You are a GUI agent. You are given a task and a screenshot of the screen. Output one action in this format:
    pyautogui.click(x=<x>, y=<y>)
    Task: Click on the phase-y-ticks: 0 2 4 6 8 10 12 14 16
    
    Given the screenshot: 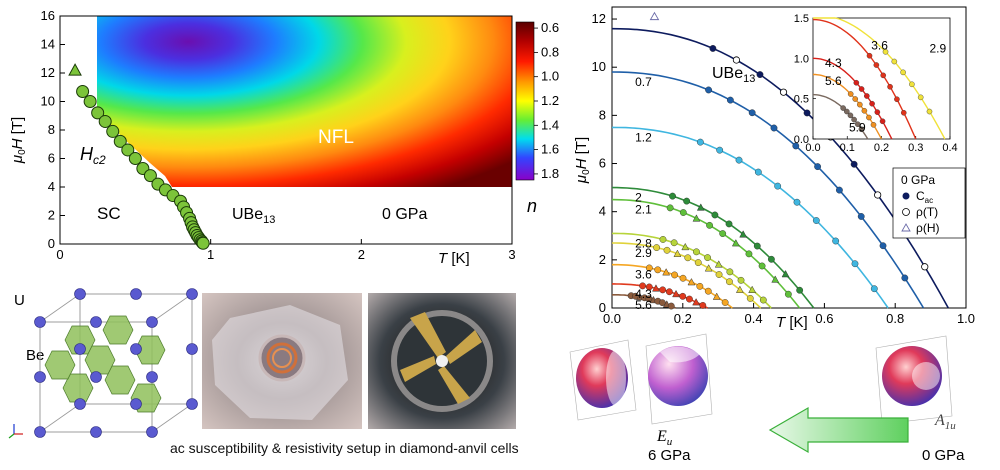 What is the action you would take?
    pyautogui.click(x=53, y=129)
    